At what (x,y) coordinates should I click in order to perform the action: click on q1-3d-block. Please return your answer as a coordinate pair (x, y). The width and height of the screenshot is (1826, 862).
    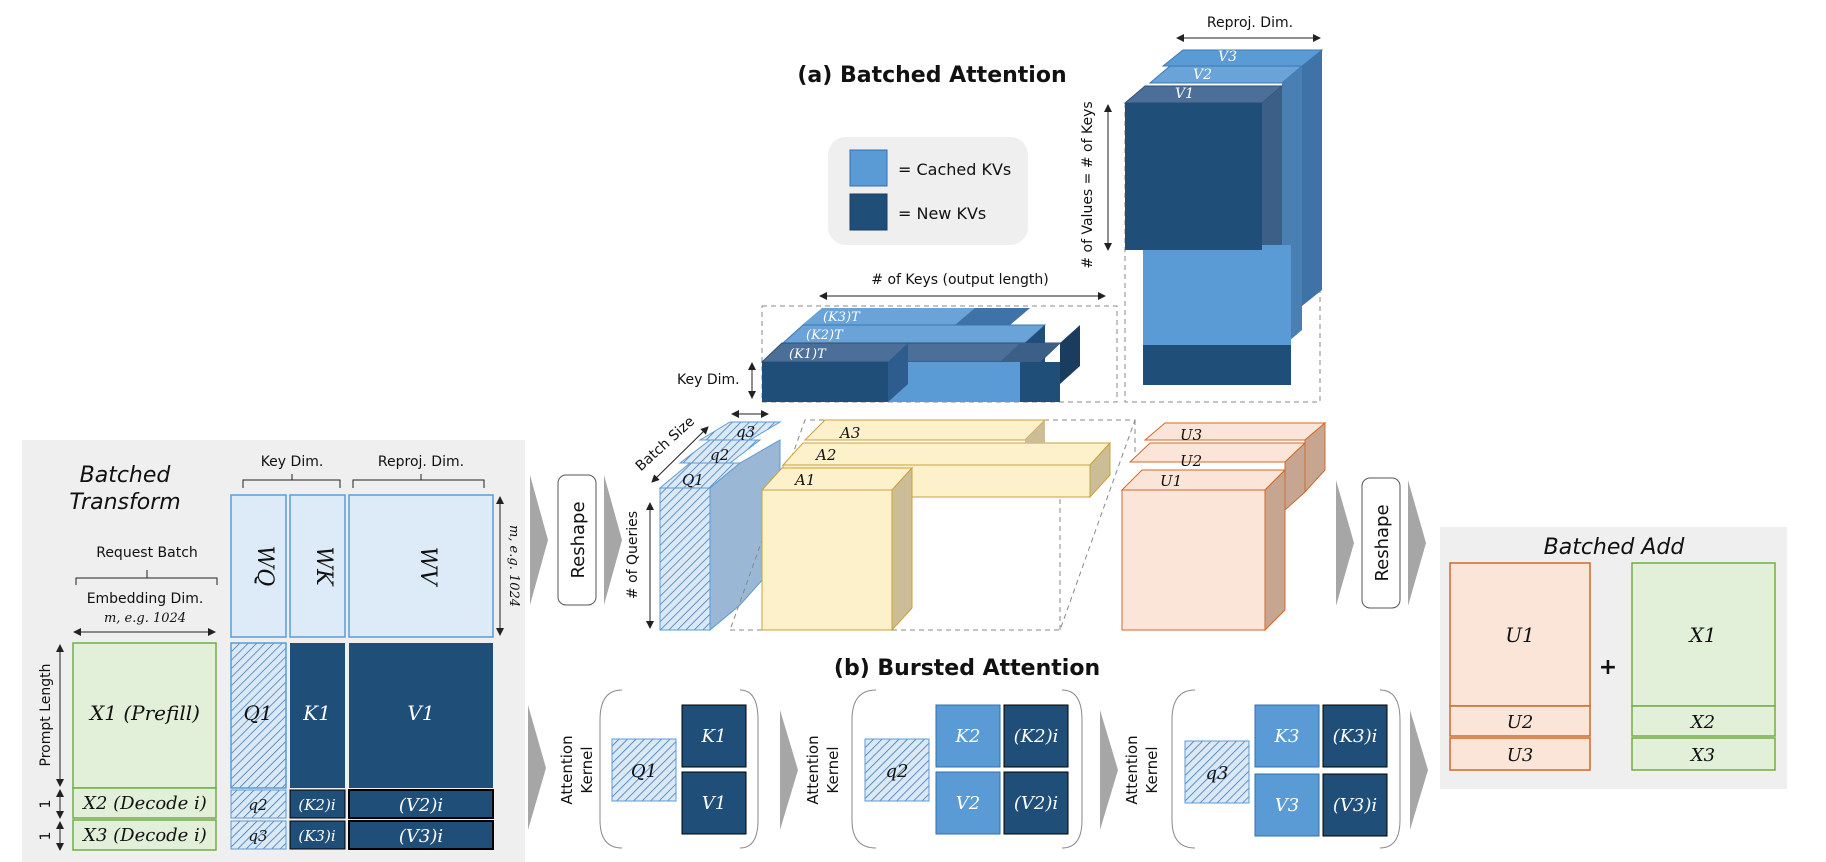
    Looking at the image, I should click on (685, 559).